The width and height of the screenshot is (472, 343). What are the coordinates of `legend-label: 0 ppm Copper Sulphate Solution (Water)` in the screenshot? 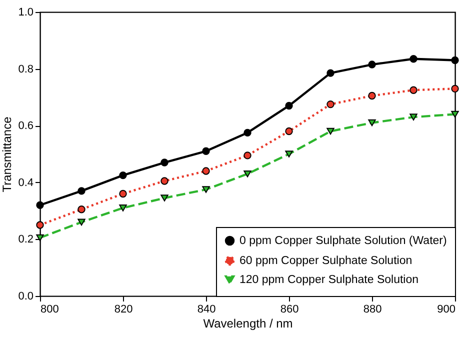 It's located at (343, 240).